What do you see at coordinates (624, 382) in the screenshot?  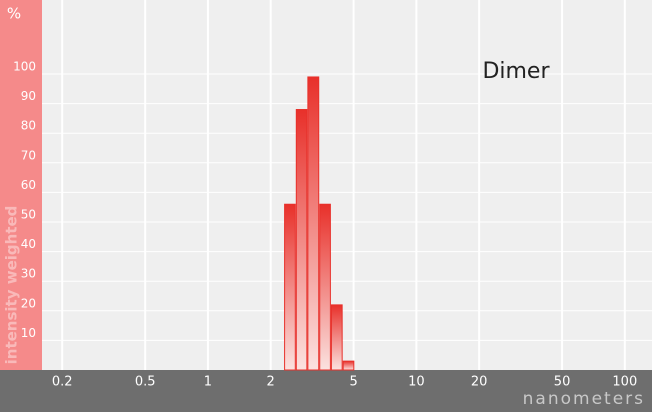 I see `x-tick-label: 100` at bounding box center [624, 382].